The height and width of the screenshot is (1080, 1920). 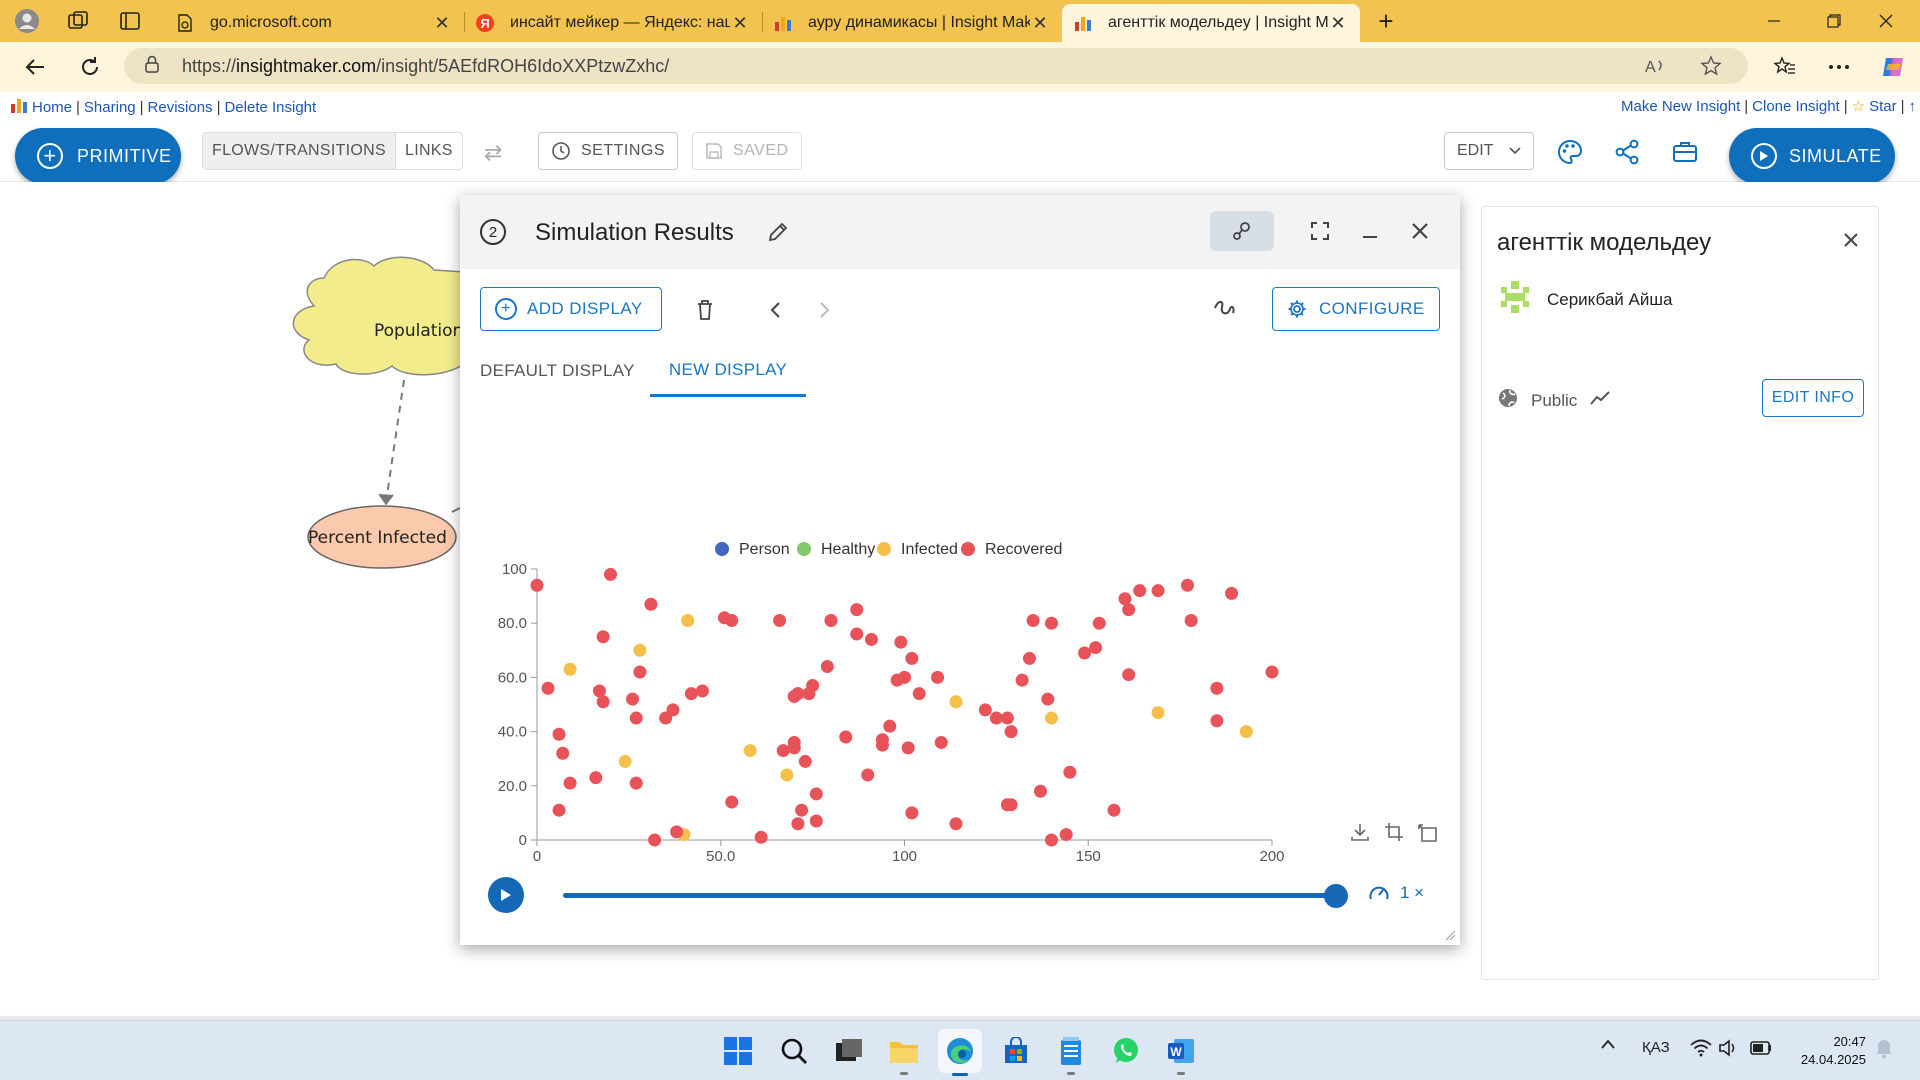 What do you see at coordinates (314, 23) in the screenshot?
I see `tab-go-microsoft: go.microsoft.com ✕` at bounding box center [314, 23].